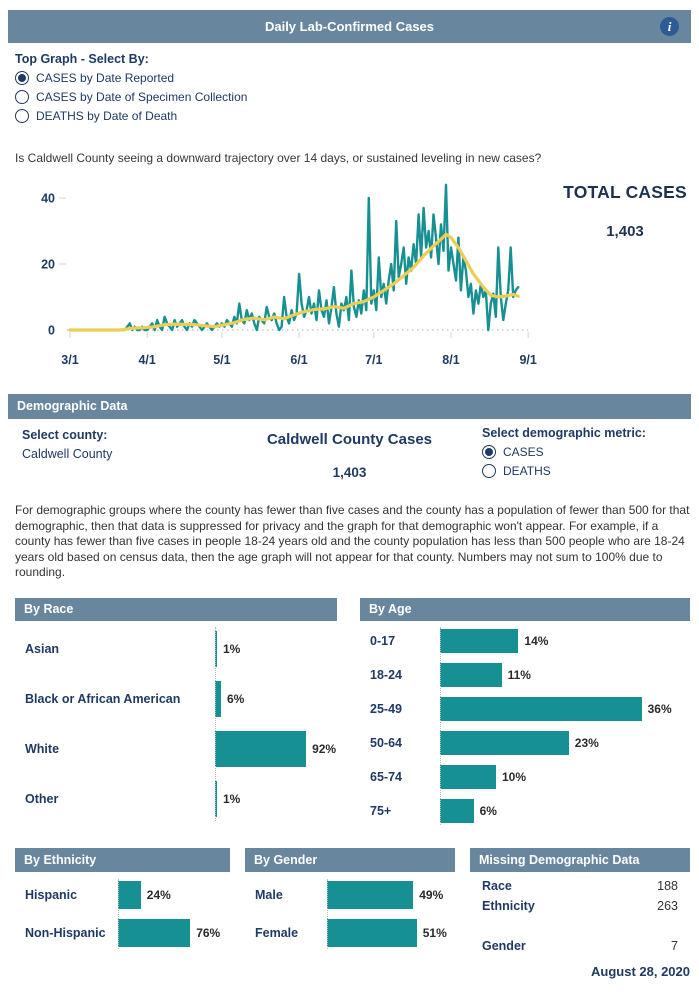  Describe the element at coordinates (514, 777) in the screenshot. I see `bar-value-label: 10%` at that location.